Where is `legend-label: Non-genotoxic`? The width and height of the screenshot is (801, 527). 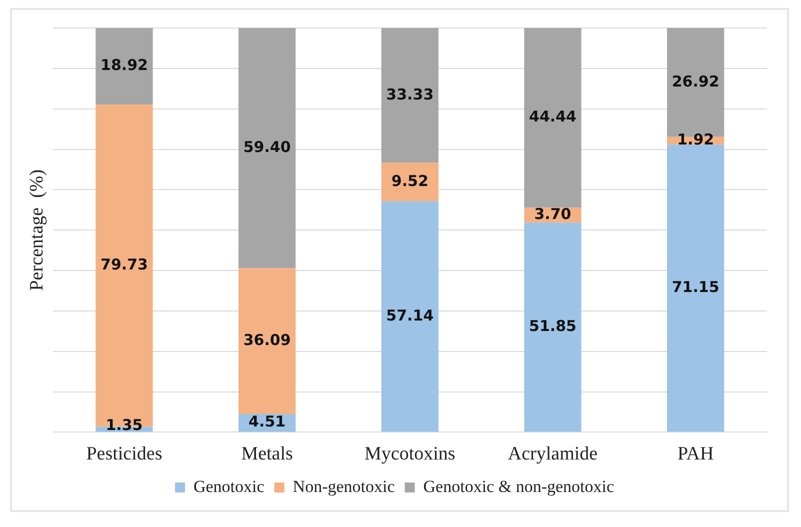
legend-label: Non-genotoxic is located at coordinates (344, 486).